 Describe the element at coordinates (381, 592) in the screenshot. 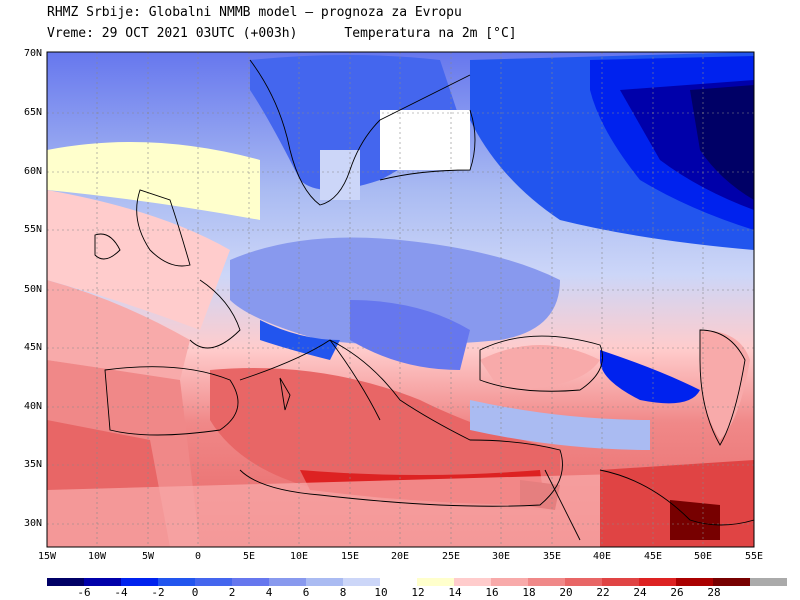

I see `colorbar-label: 10` at that location.